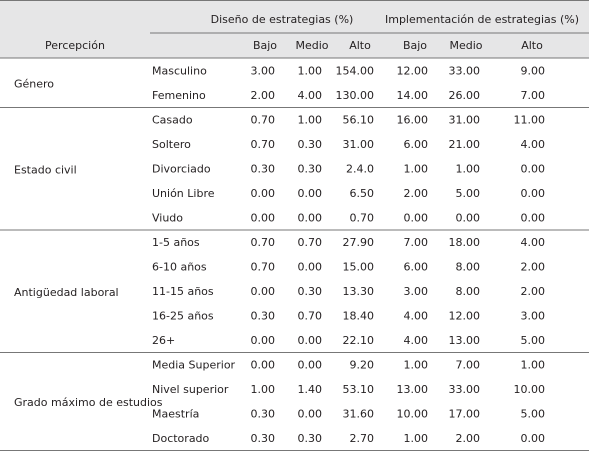 Image resolution: width=589 pixels, height=455 pixels. I want to click on row-label: Casado, so click(172, 120).